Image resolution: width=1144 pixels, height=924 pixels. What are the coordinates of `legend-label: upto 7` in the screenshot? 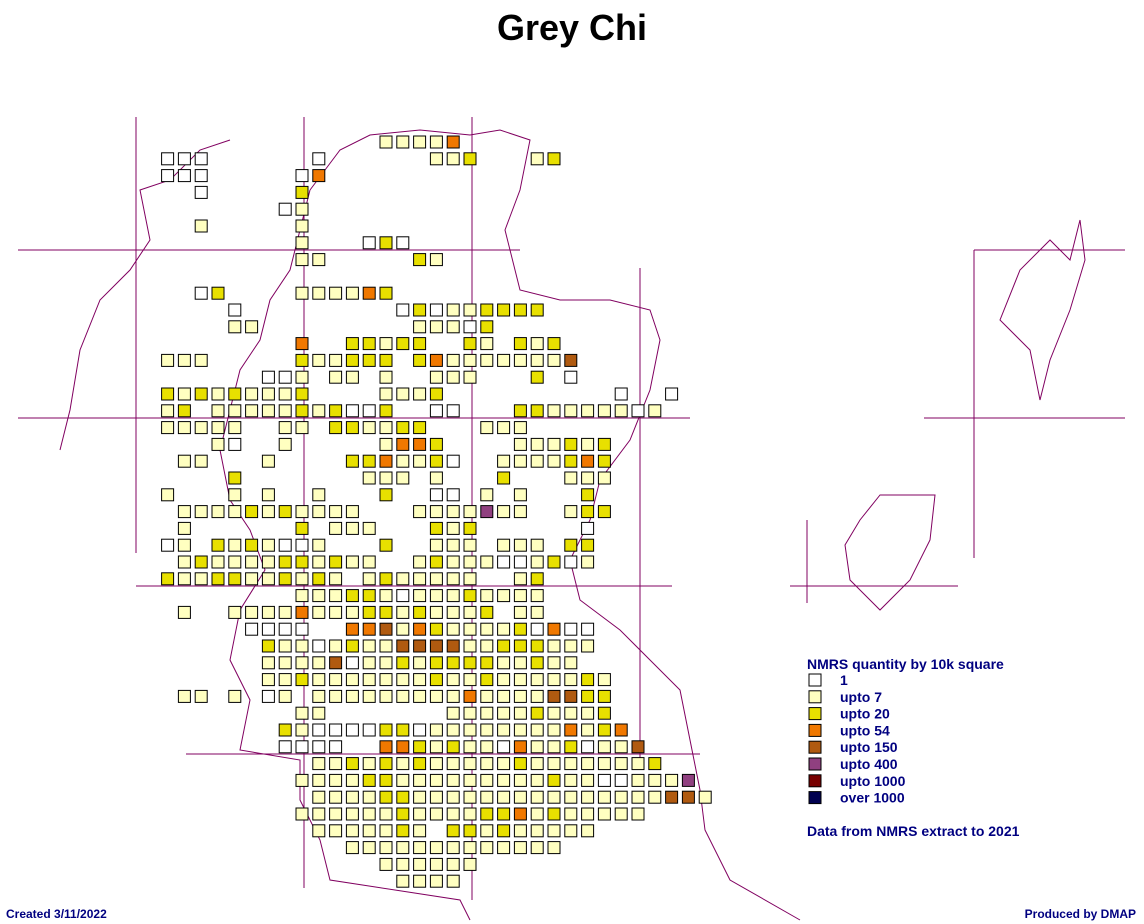 It's located at (861, 697).